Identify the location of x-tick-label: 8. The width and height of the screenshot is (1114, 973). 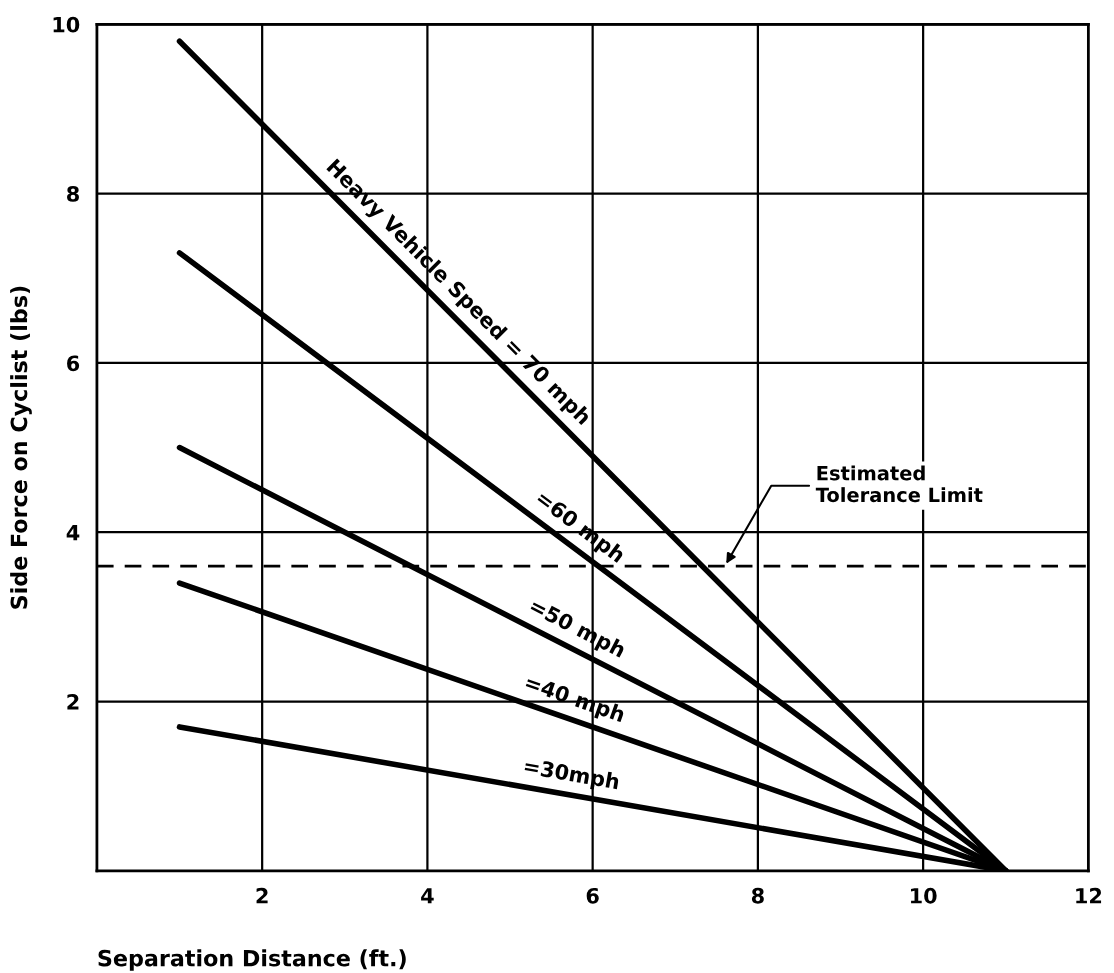
(757, 895).